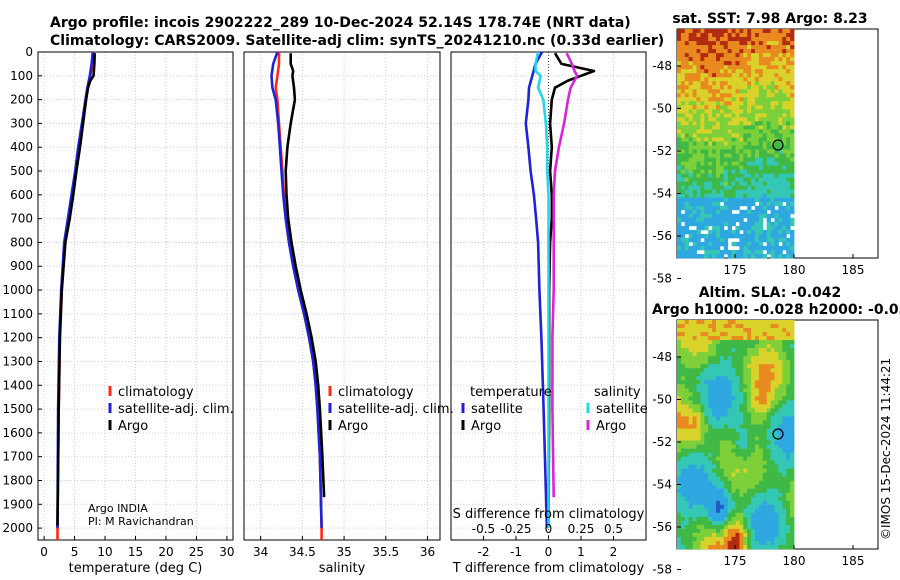 This screenshot has width=900, height=580. What do you see at coordinates (853, 561) in the screenshot?
I see `map-lon-tick: 185` at bounding box center [853, 561].